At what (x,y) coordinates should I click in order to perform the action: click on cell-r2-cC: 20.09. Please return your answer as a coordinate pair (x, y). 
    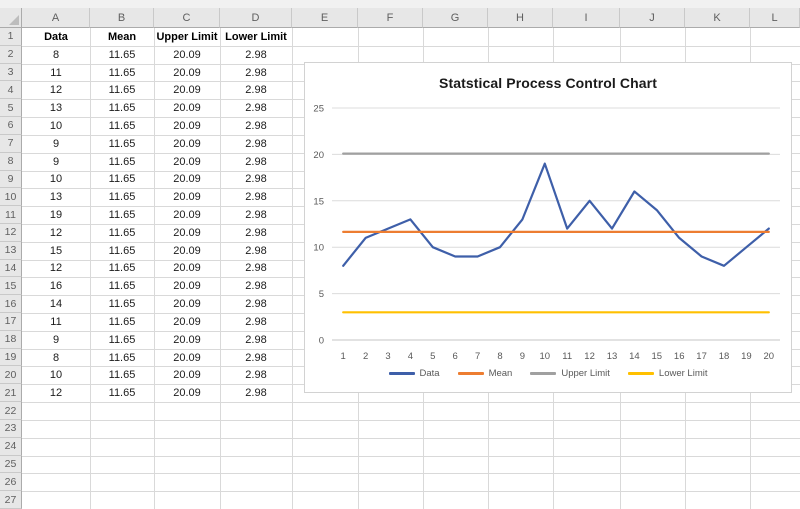
    Looking at the image, I should click on (187, 54).